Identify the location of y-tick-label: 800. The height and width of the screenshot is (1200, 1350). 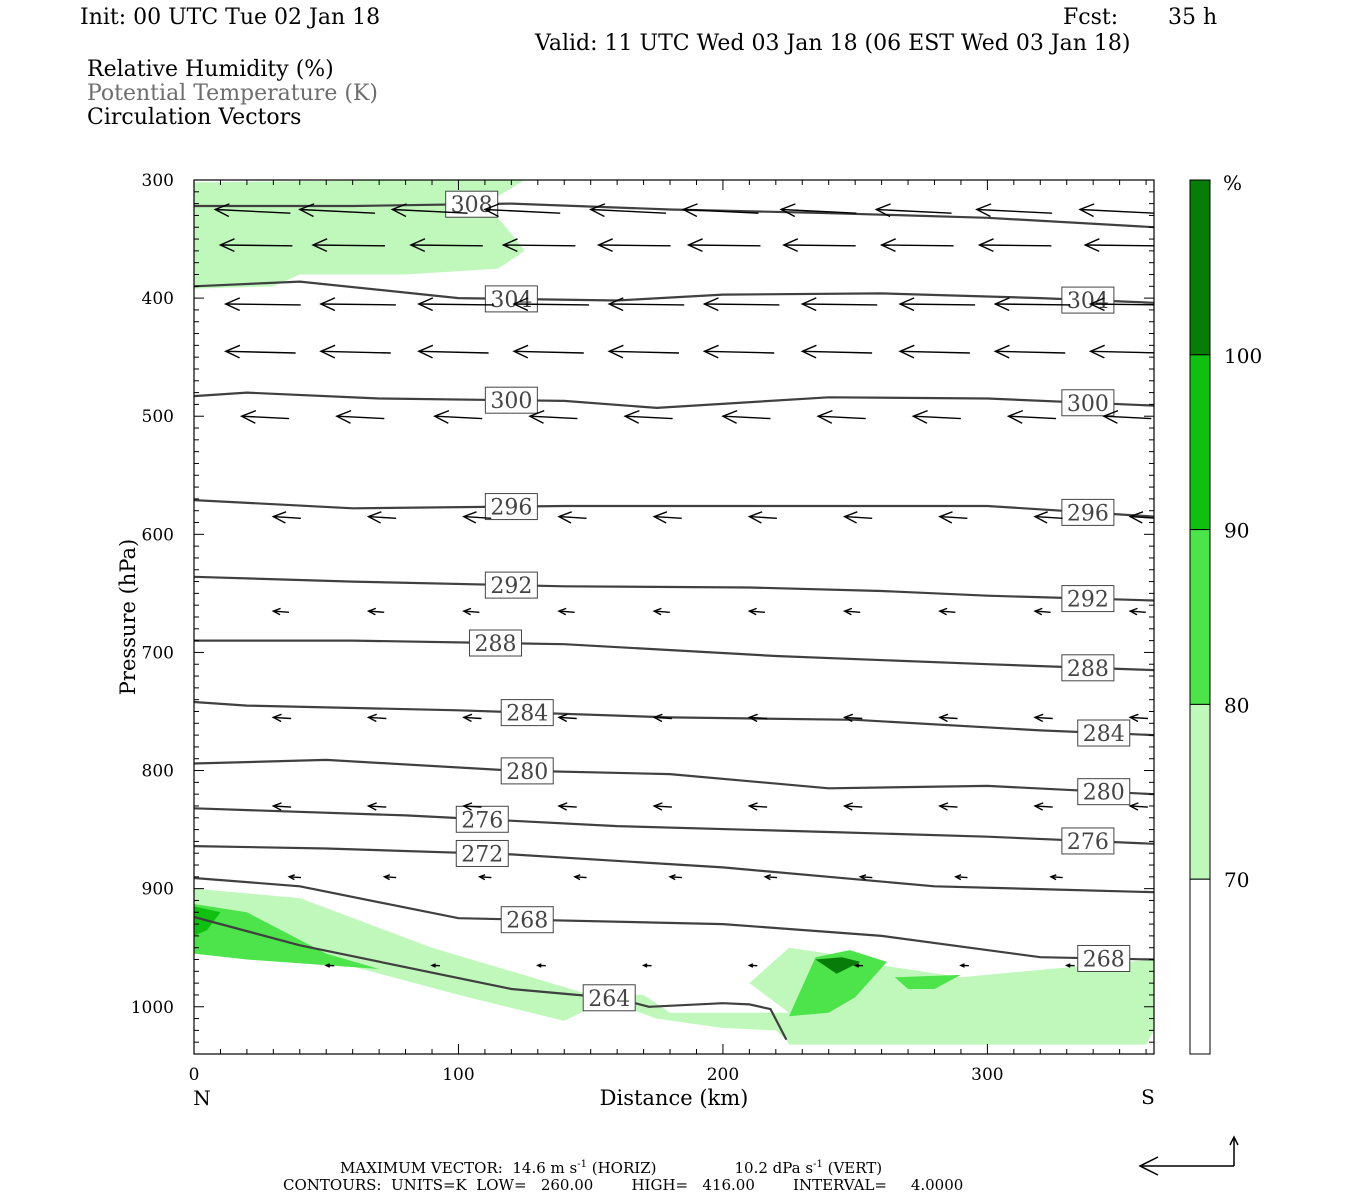
(158, 772).